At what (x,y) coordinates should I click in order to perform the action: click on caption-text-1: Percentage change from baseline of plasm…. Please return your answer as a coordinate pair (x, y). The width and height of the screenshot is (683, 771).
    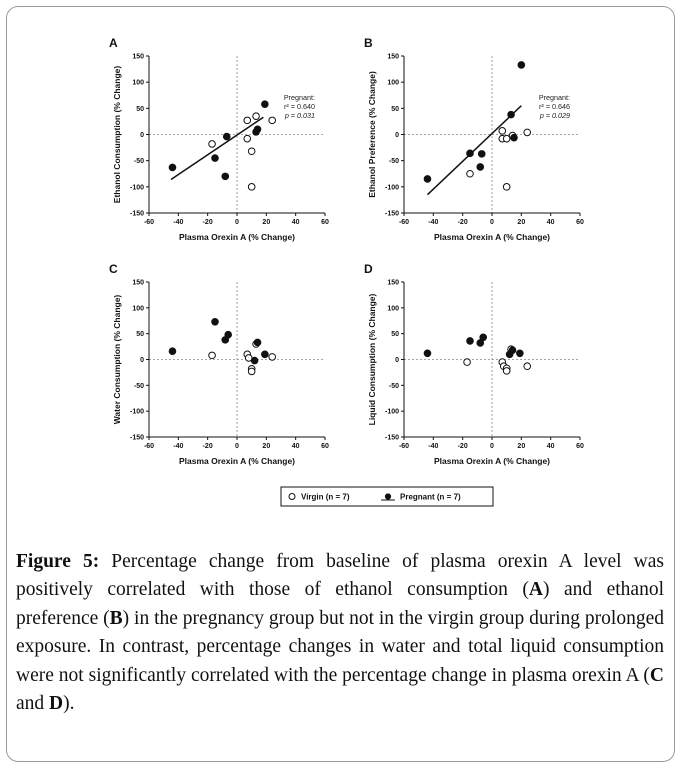
    Looking at the image, I should click on (340, 576).